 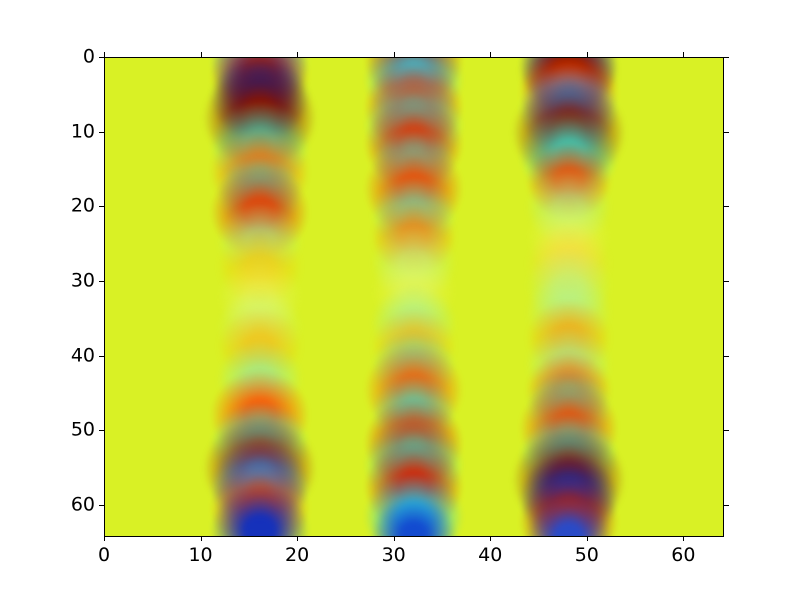 I want to click on x-tick-label: 30, so click(x=393, y=555).